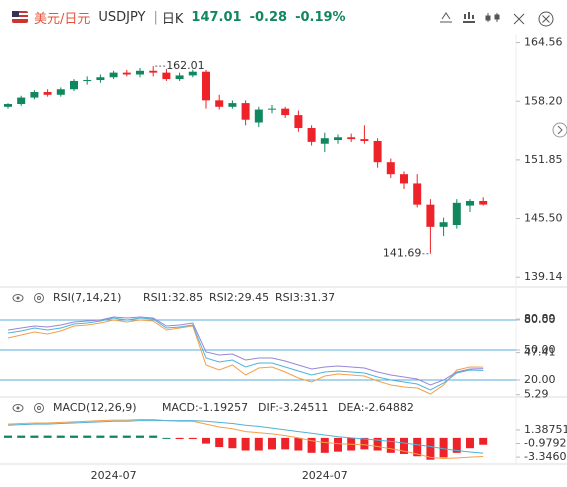 Image resolution: width=567 pixels, height=487 pixels. What do you see at coordinates (546, 19) in the screenshot?
I see `toolbar-close` at bounding box center [546, 19].